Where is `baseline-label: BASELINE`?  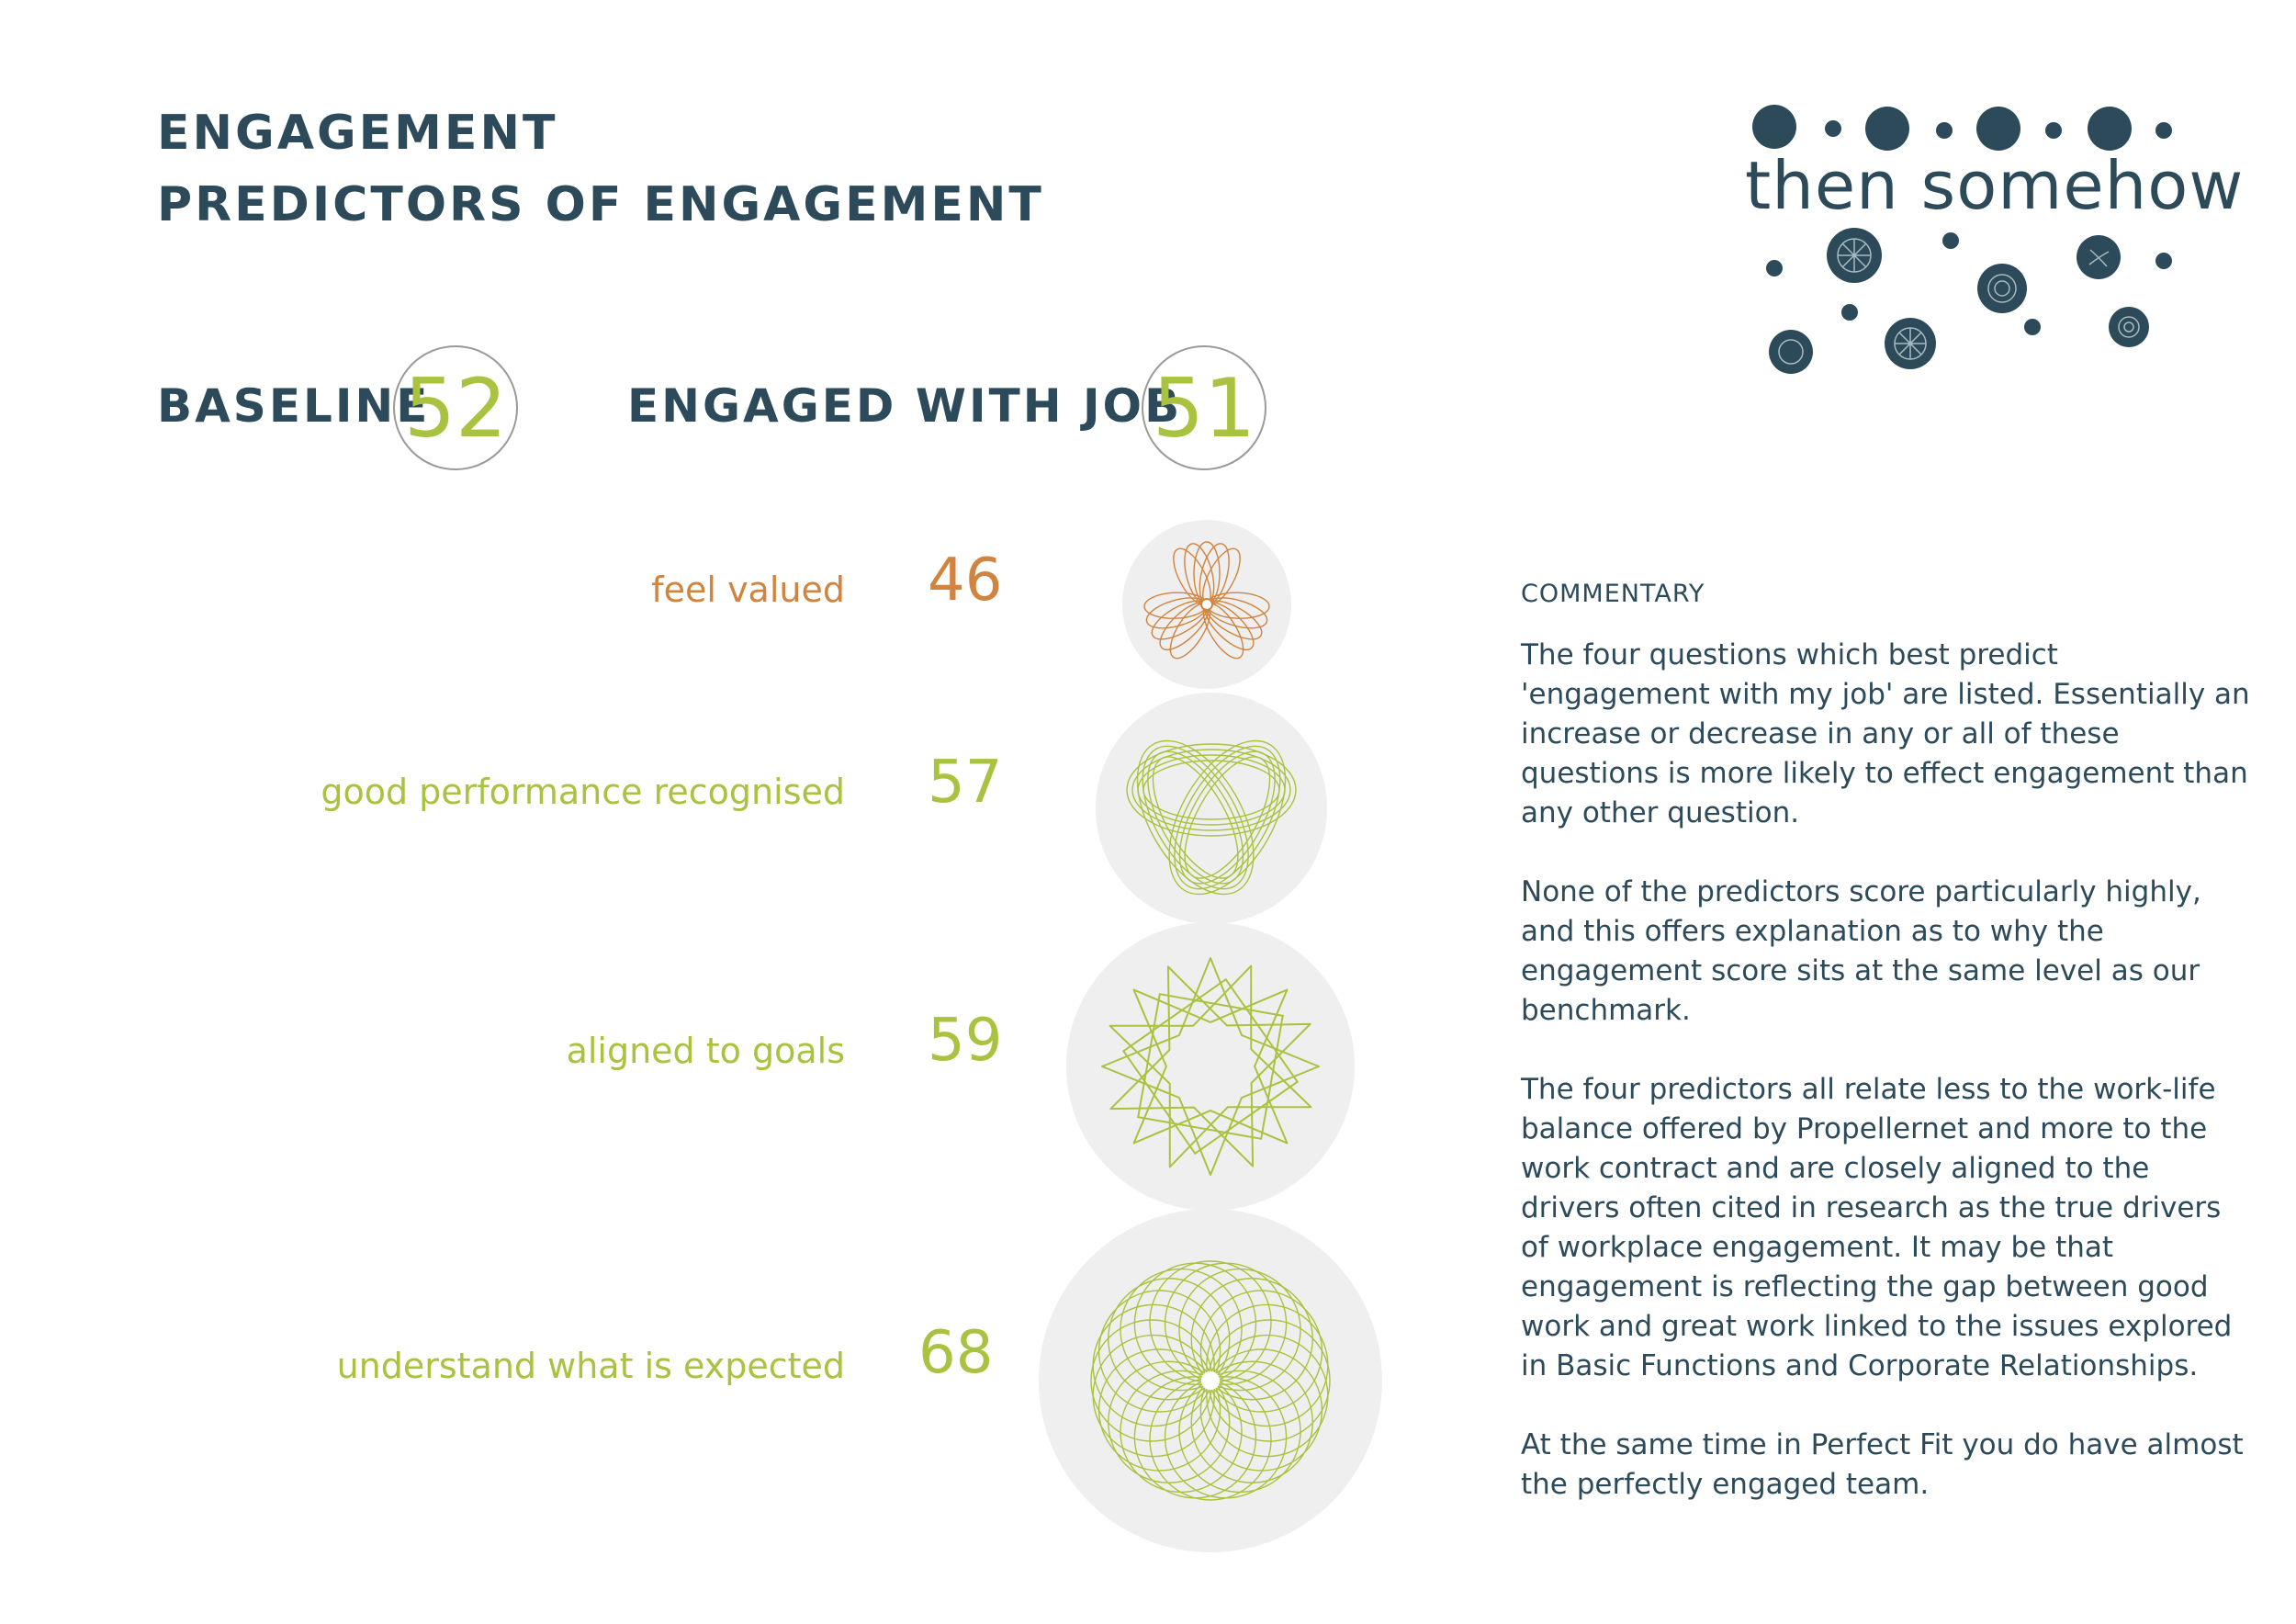
baseline-label: BASELINE is located at coordinates (294, 406).